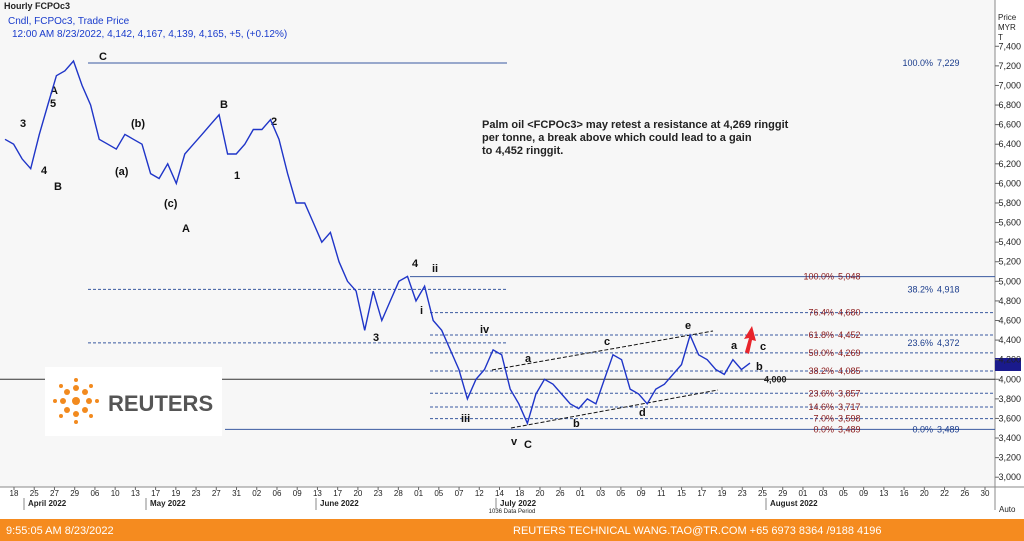 This screenshot has width=1024, height=541. Describe the element at coordinates (435, 269) in the screenshot. I see `wave-label: ii` at that location.